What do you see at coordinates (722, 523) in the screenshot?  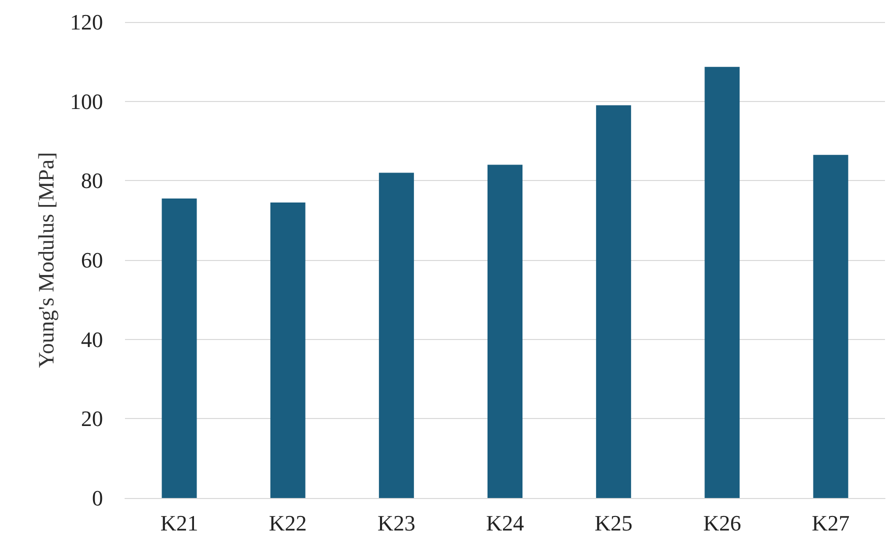 I see `x-tick-label: K26` at bounding box center [722, 523].